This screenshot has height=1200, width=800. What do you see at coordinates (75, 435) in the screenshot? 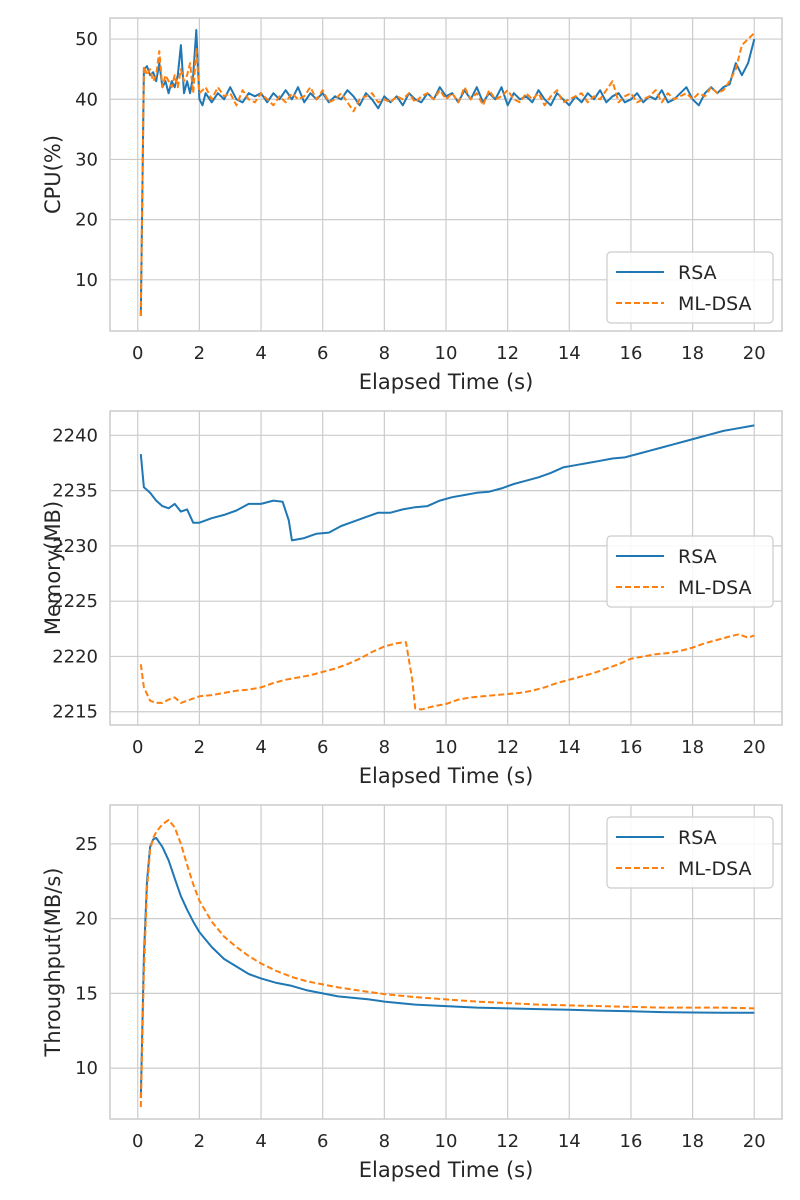
I see `y-tick-label: 2240` at bounding box center [75, 435].